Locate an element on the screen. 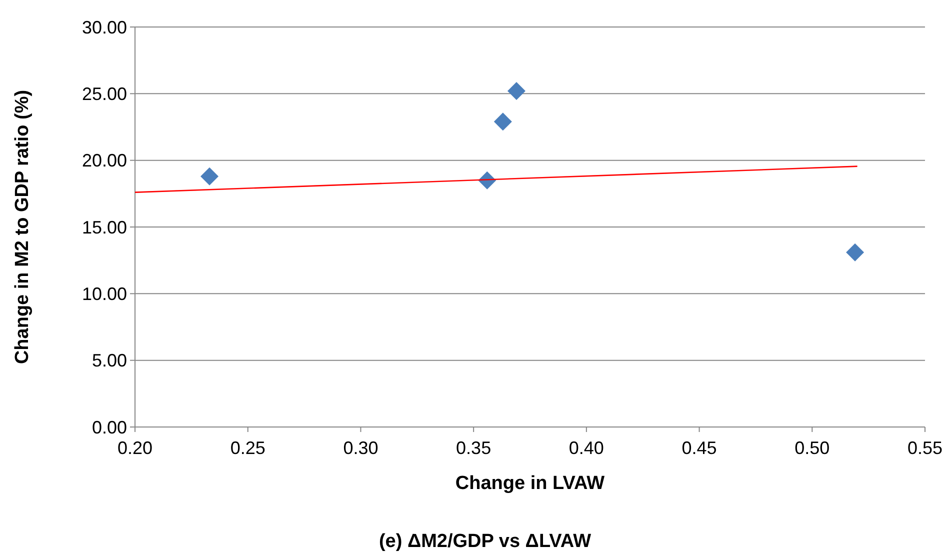 This screenshot has height=559, width=947. x-tick-label: 0.35 is located at coordinates (474, 448).